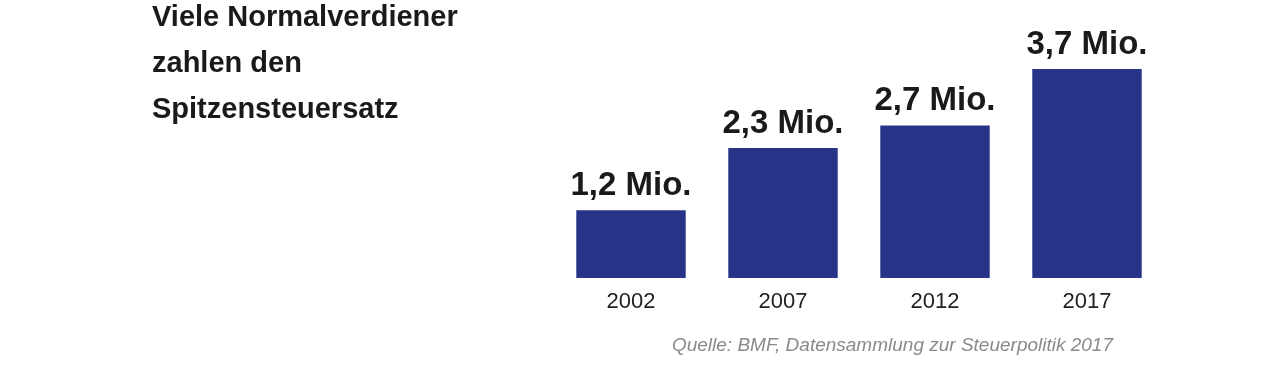  What do you see at coordinates (783, 122) in the screenshot?
I see `data-label: 2,3 Mio.` at bounding box center [783, 122].